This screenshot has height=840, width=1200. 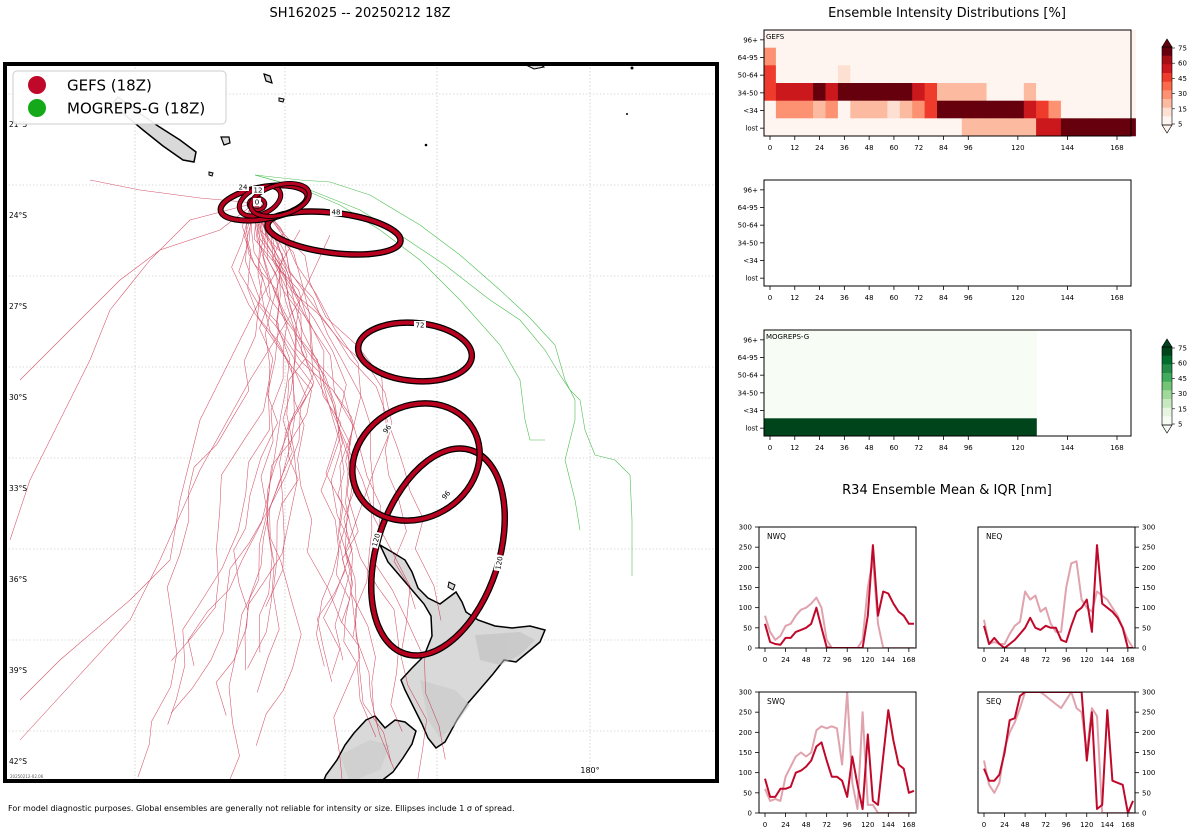 I want to click on r34-quadrant-label: SEQ, so click(x=993, y=701).